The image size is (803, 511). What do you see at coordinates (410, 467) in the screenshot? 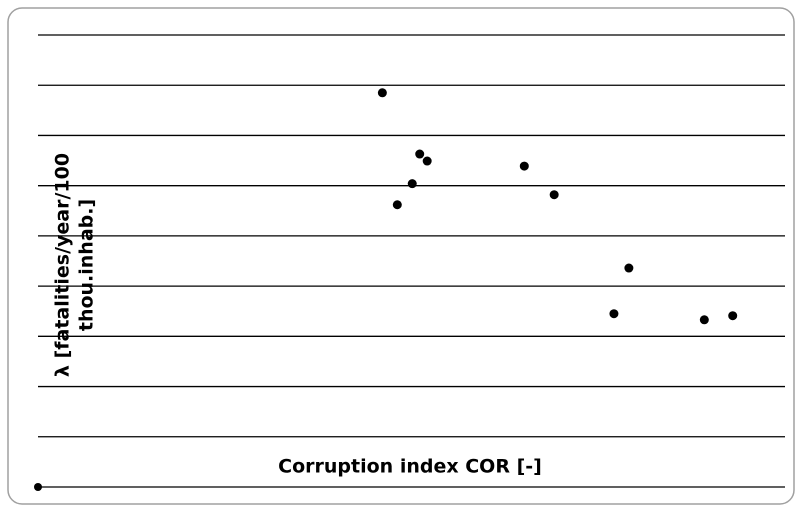
I see `x-axis-label: Corruption index COR [-]` at bounding box center [410, 467].